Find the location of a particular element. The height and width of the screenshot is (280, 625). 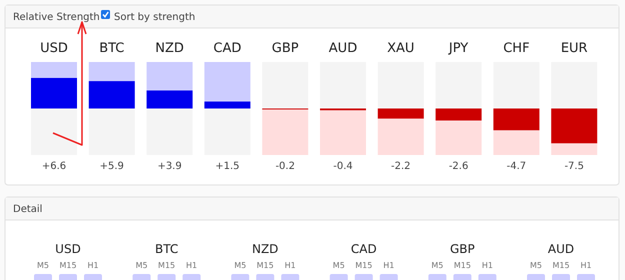

x-tick-label: JPY is located at coordinates (458, 48).